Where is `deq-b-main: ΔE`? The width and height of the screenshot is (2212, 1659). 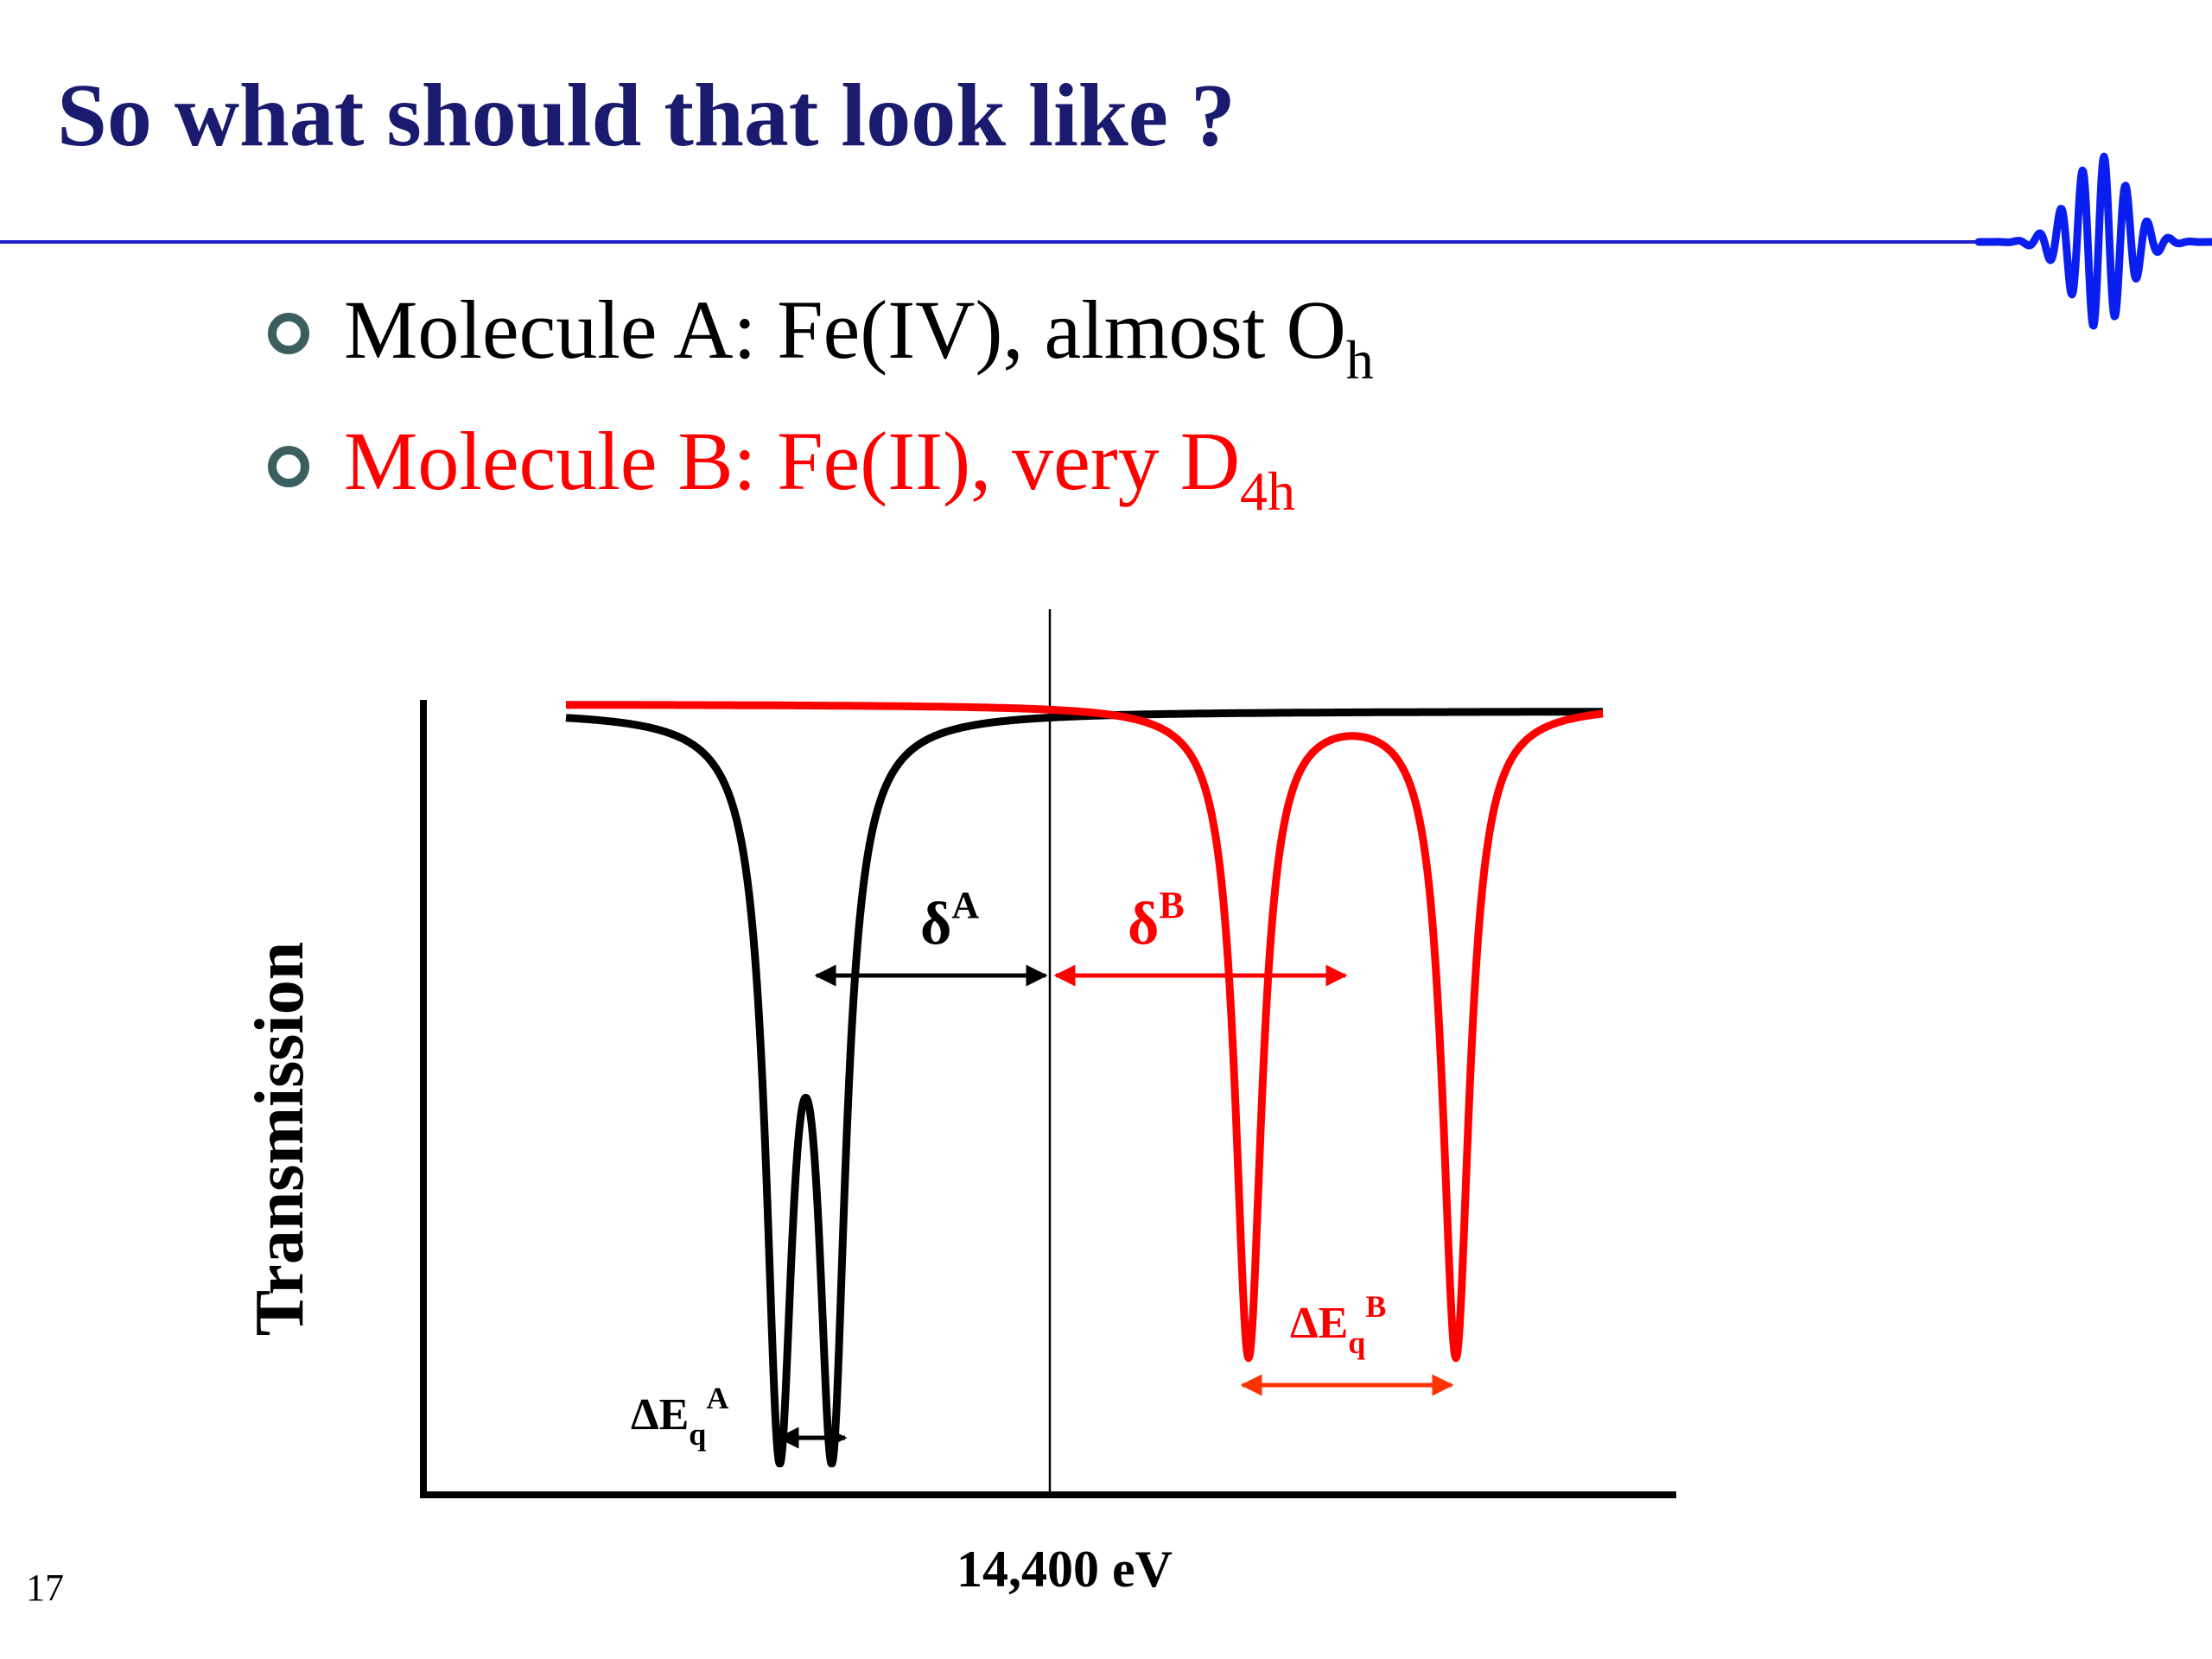 deq-b-main: ΔE is located at coordinates (1319, 1323).